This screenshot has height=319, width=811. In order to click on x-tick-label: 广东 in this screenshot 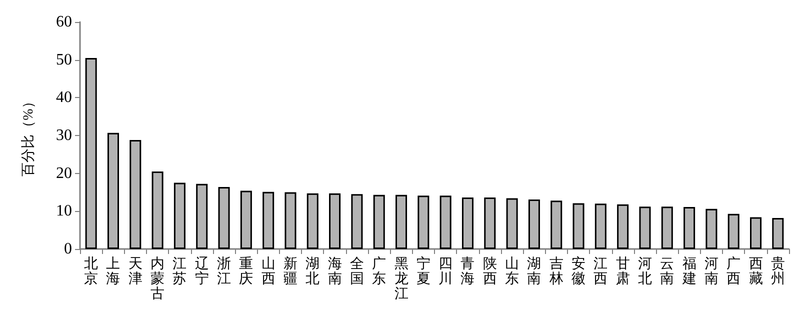, I will do `click(379, 271)`.